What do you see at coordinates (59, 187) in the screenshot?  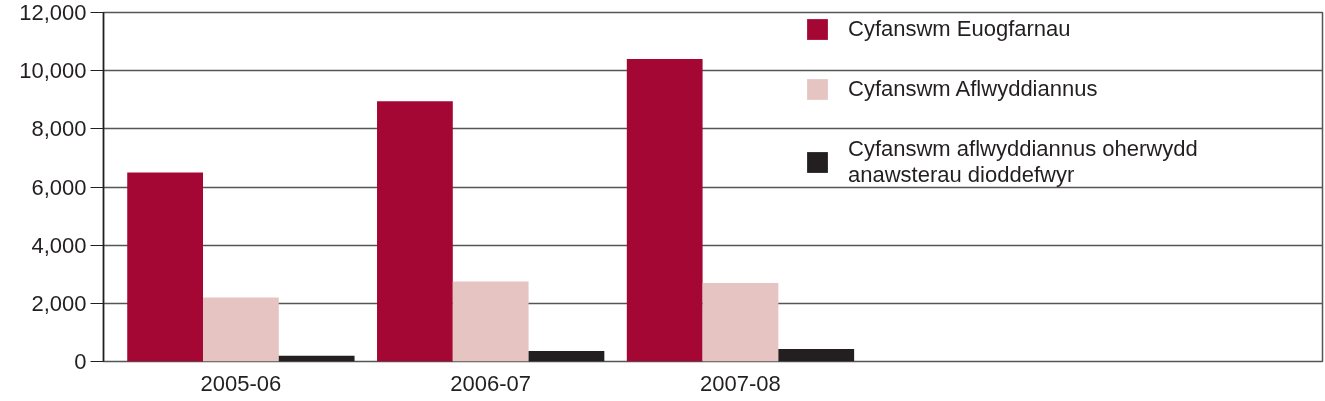 I see `y-tick-label: 6,000` at bounding box center [59, 187].